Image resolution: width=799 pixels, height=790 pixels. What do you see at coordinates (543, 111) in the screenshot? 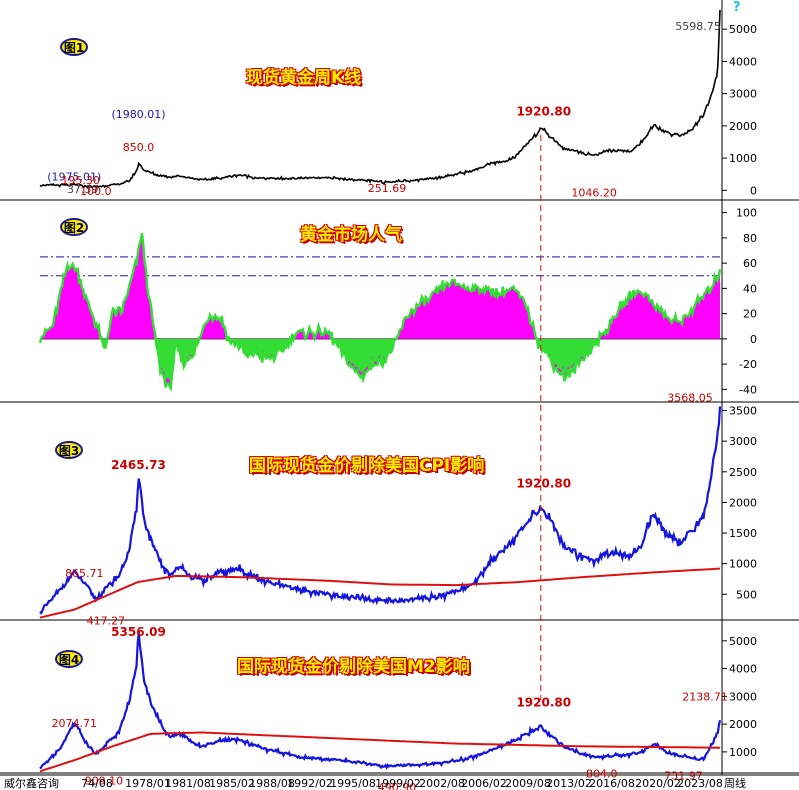
I see `panel-1-annotation: 1920.80` at bounding box center [543, 111].